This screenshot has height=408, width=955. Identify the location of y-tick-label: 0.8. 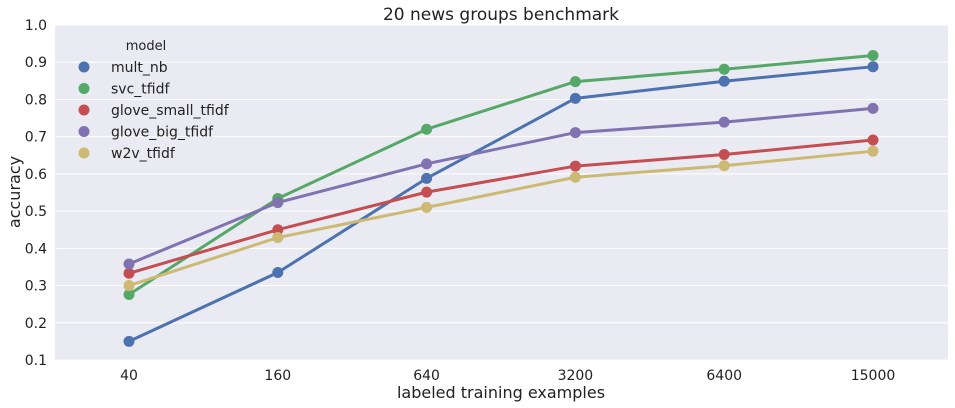
(36, 100).